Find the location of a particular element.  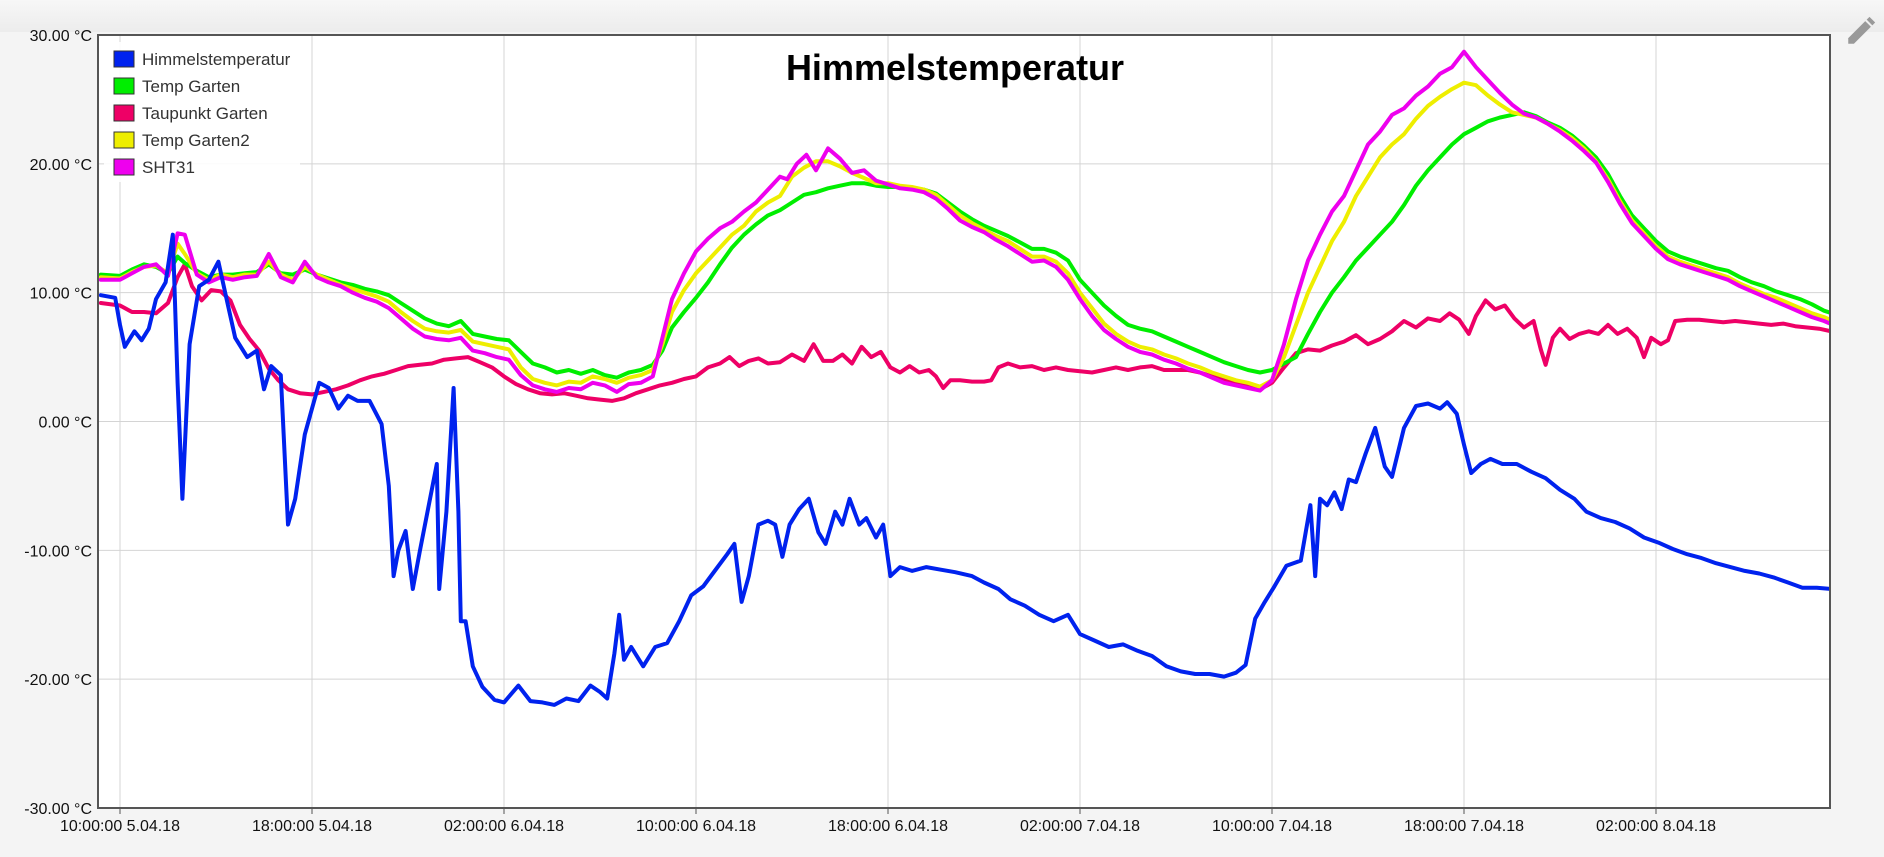

x-tick-label: 18:00:00 6.04.18 is located at coordinates (888, 826).